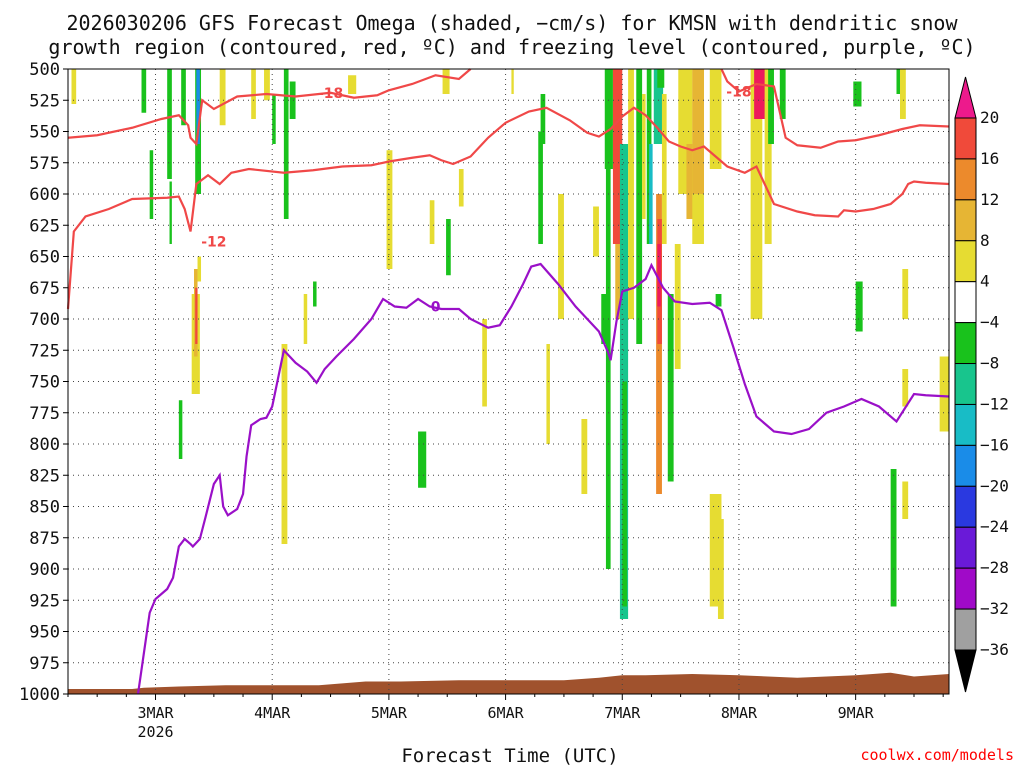 The image size is (1024, 768). What do you see at coordinates (44, 258) in the screenshot?
I see `y-tick-label: 650` at bounding box center [44, 258].